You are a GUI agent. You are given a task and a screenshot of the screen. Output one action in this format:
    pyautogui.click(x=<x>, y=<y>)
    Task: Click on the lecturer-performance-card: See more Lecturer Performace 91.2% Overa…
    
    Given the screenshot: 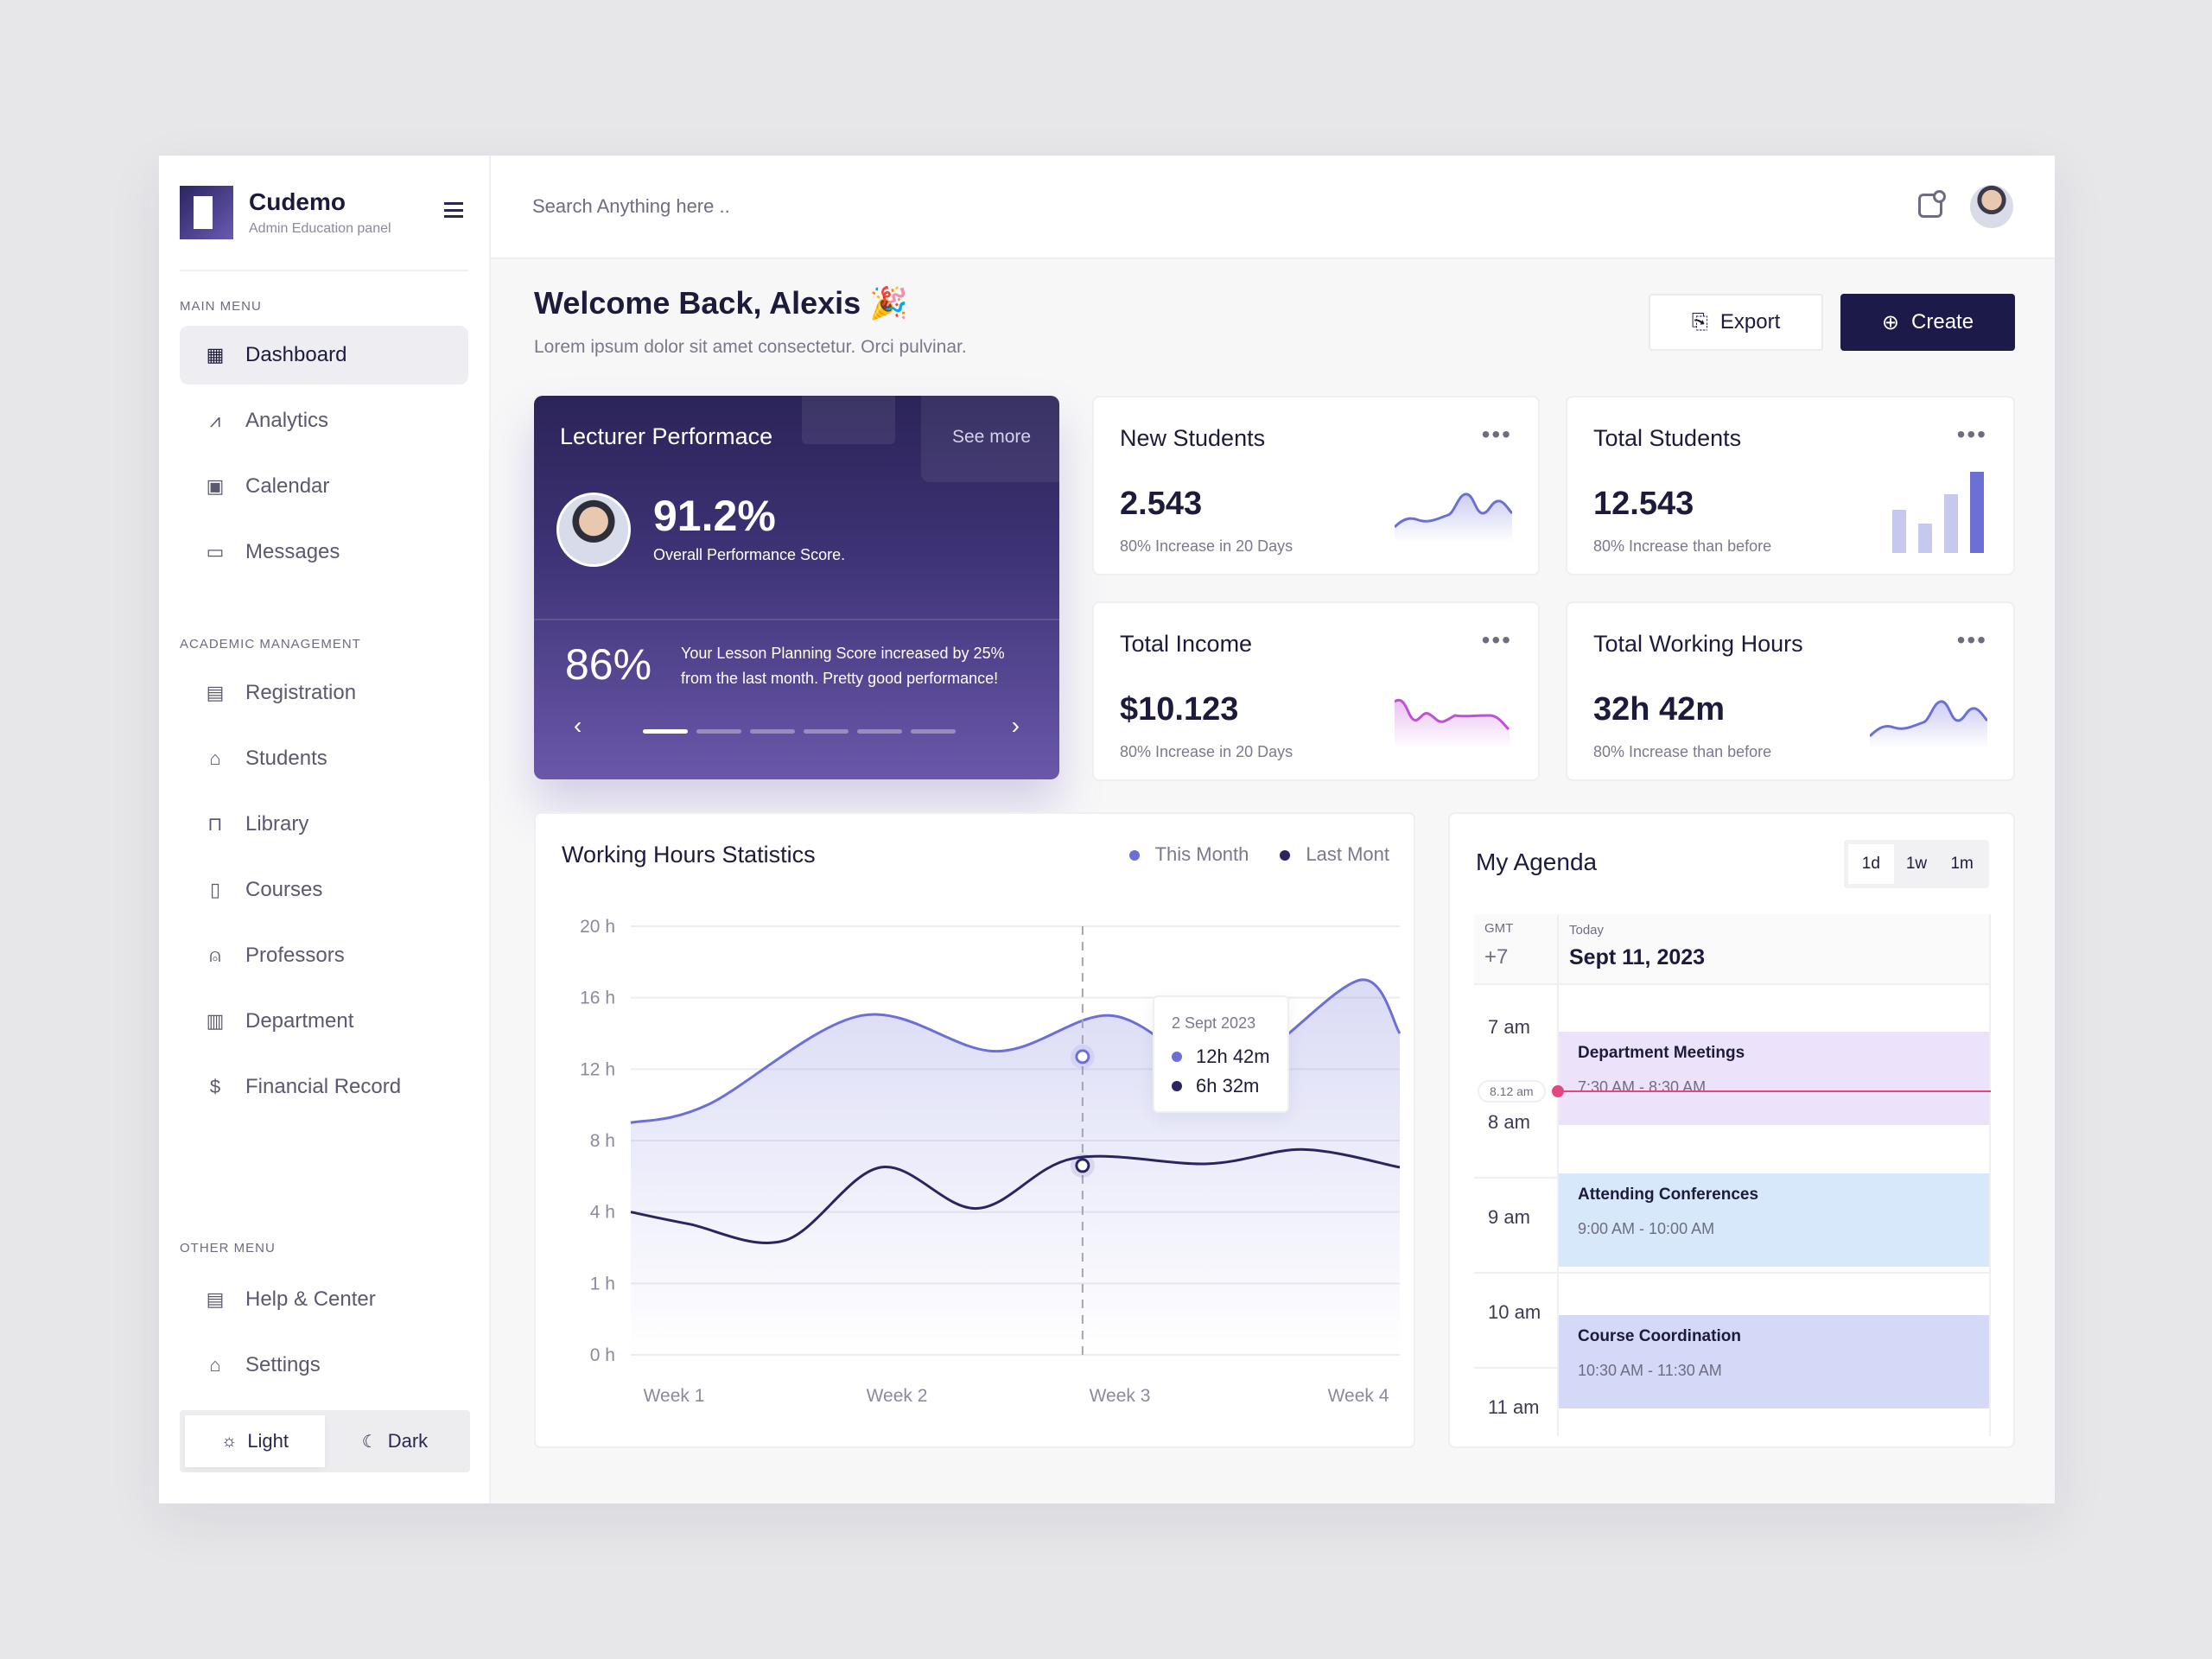 What is the action you would take?
    pyautogui.click(x=796, y=587)
    